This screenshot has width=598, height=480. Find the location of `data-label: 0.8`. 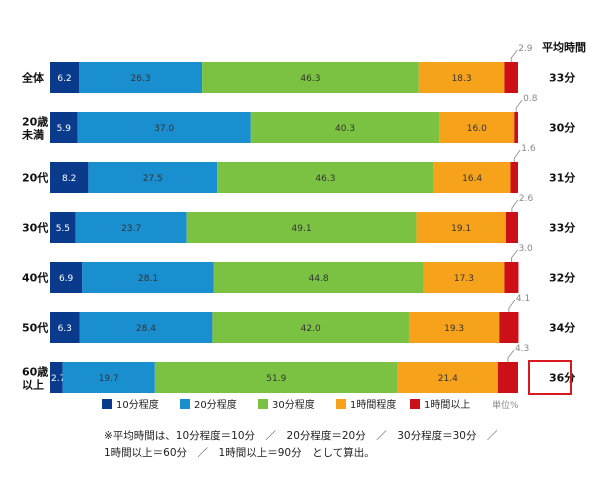

data-label: 0.8 is located at coordinates (530, 99).